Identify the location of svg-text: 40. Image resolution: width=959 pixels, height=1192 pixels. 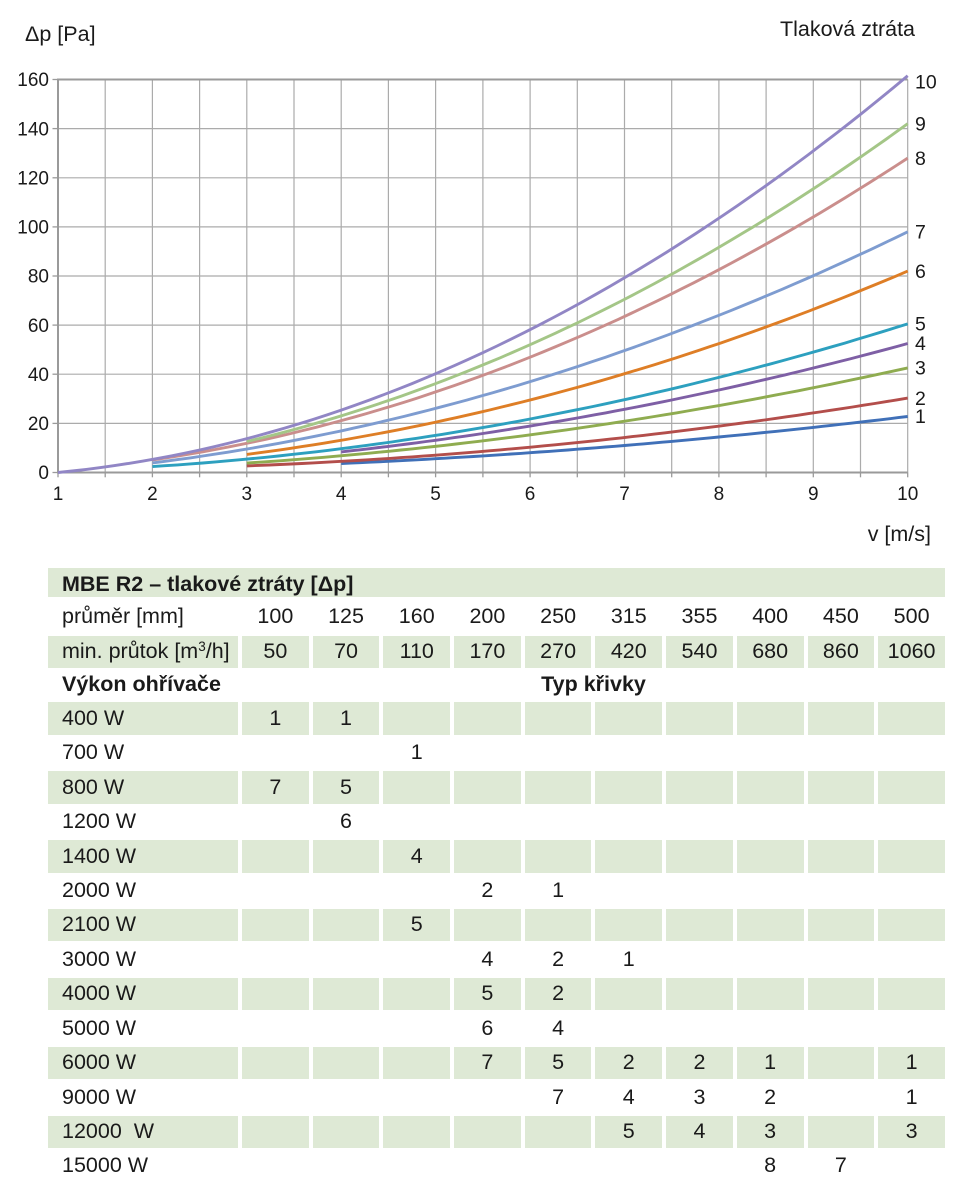
(38, 375).